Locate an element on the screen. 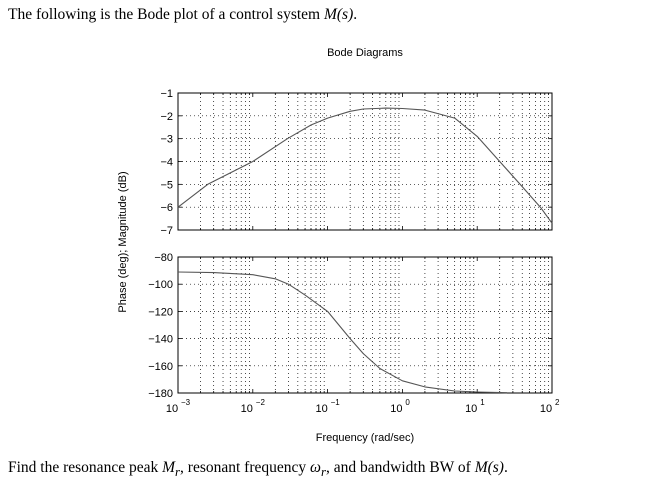  chart-title: Bode Diagrams is located at coordinates (365, 53).